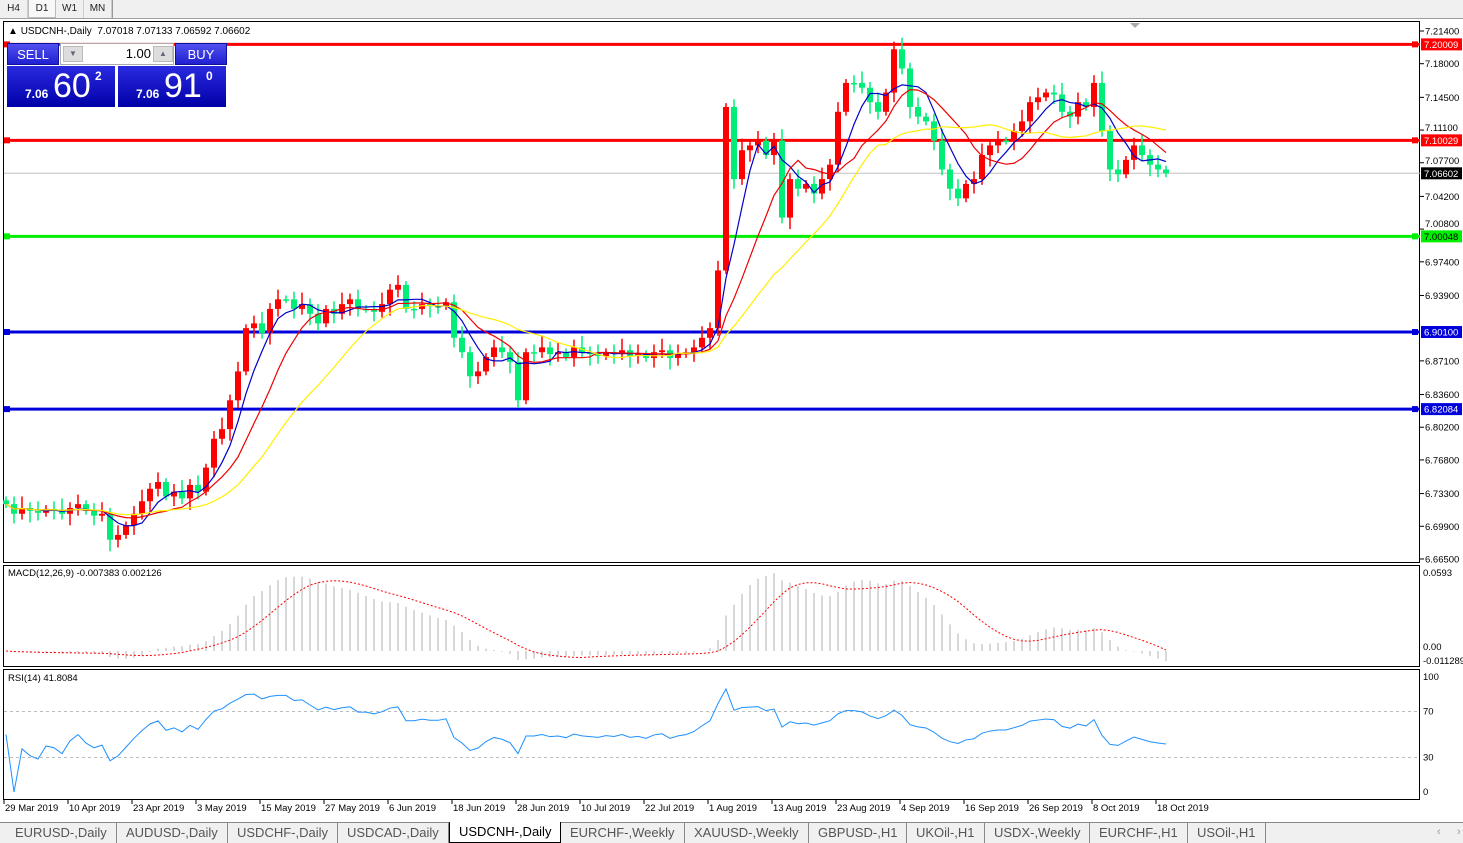 Image resolution: width=1463 pixels, height=843 pixels. I want to click on price-tick-label: 6.93900, so click(1442, 296).